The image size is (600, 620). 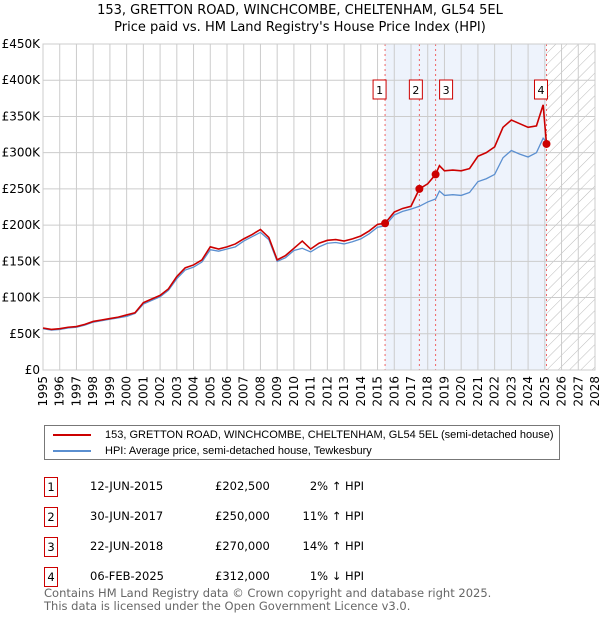 What do you see at coordinates (528, 391) in the screenshot?
I see `x-tick-label: 2024` at bounding box center [528, 391].